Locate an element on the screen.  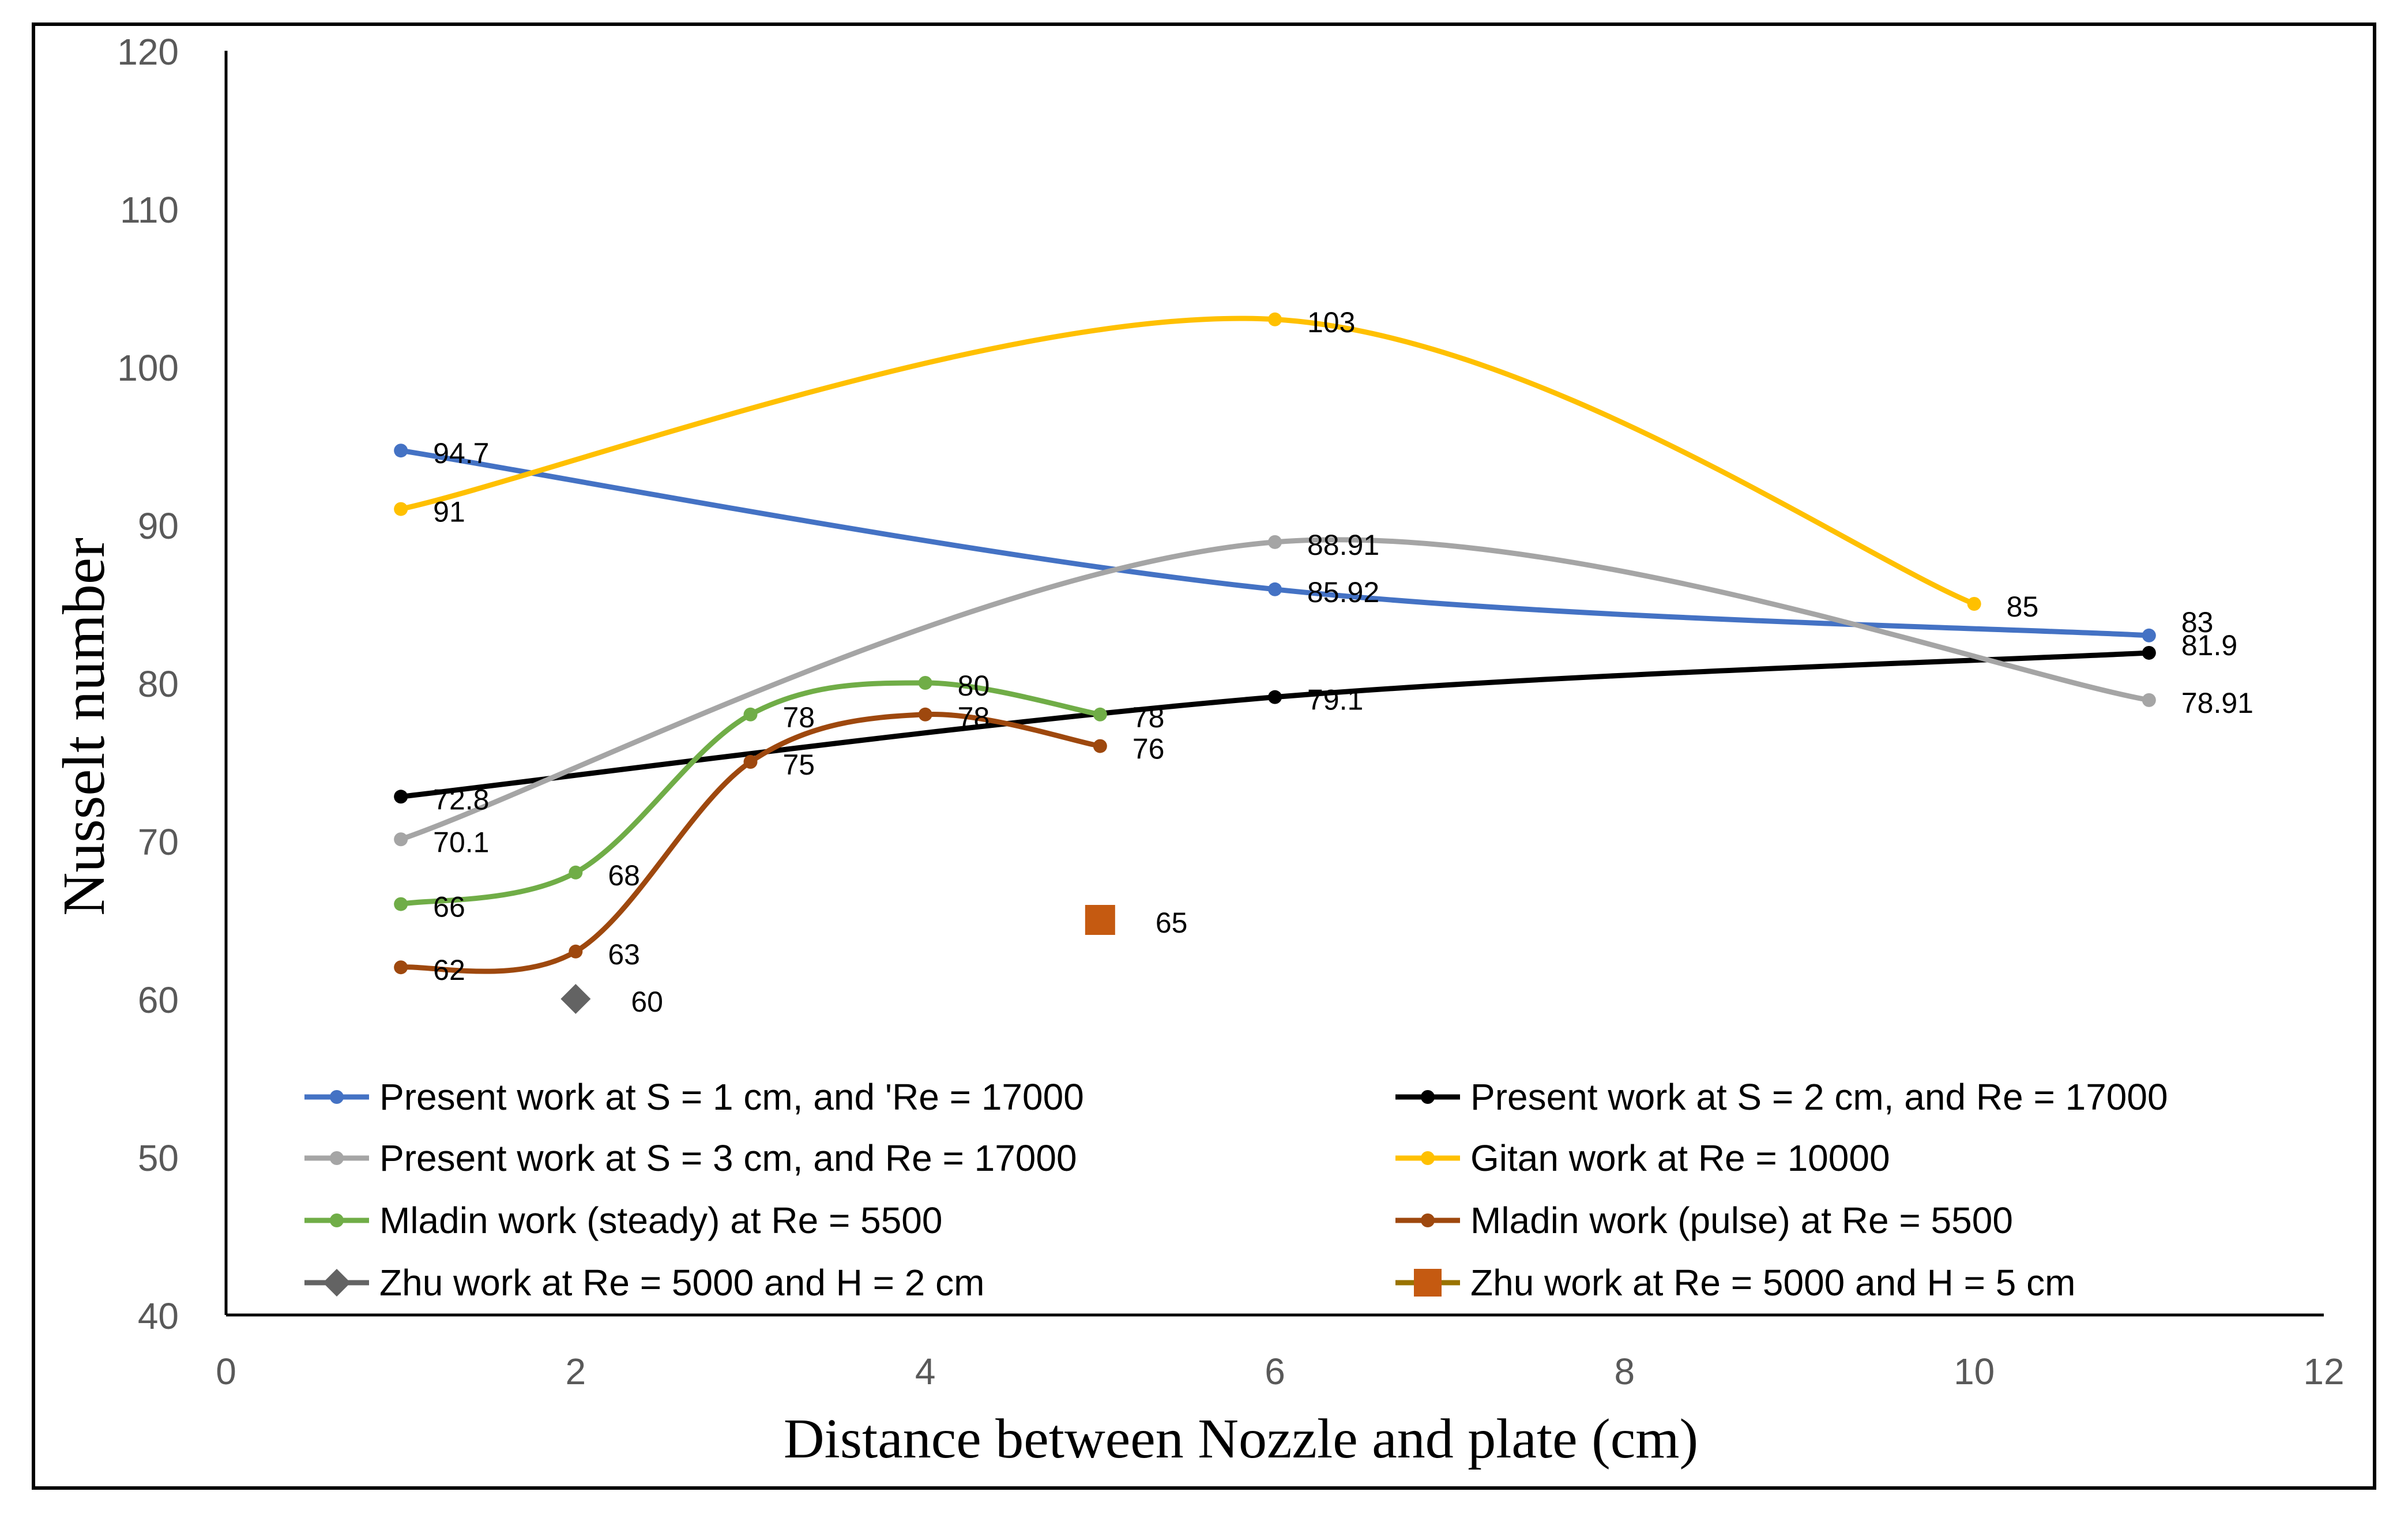
data-label-present-work-at-s-2-cm-and-re-17000: 81.9 is located at coordinates (2209, 645).